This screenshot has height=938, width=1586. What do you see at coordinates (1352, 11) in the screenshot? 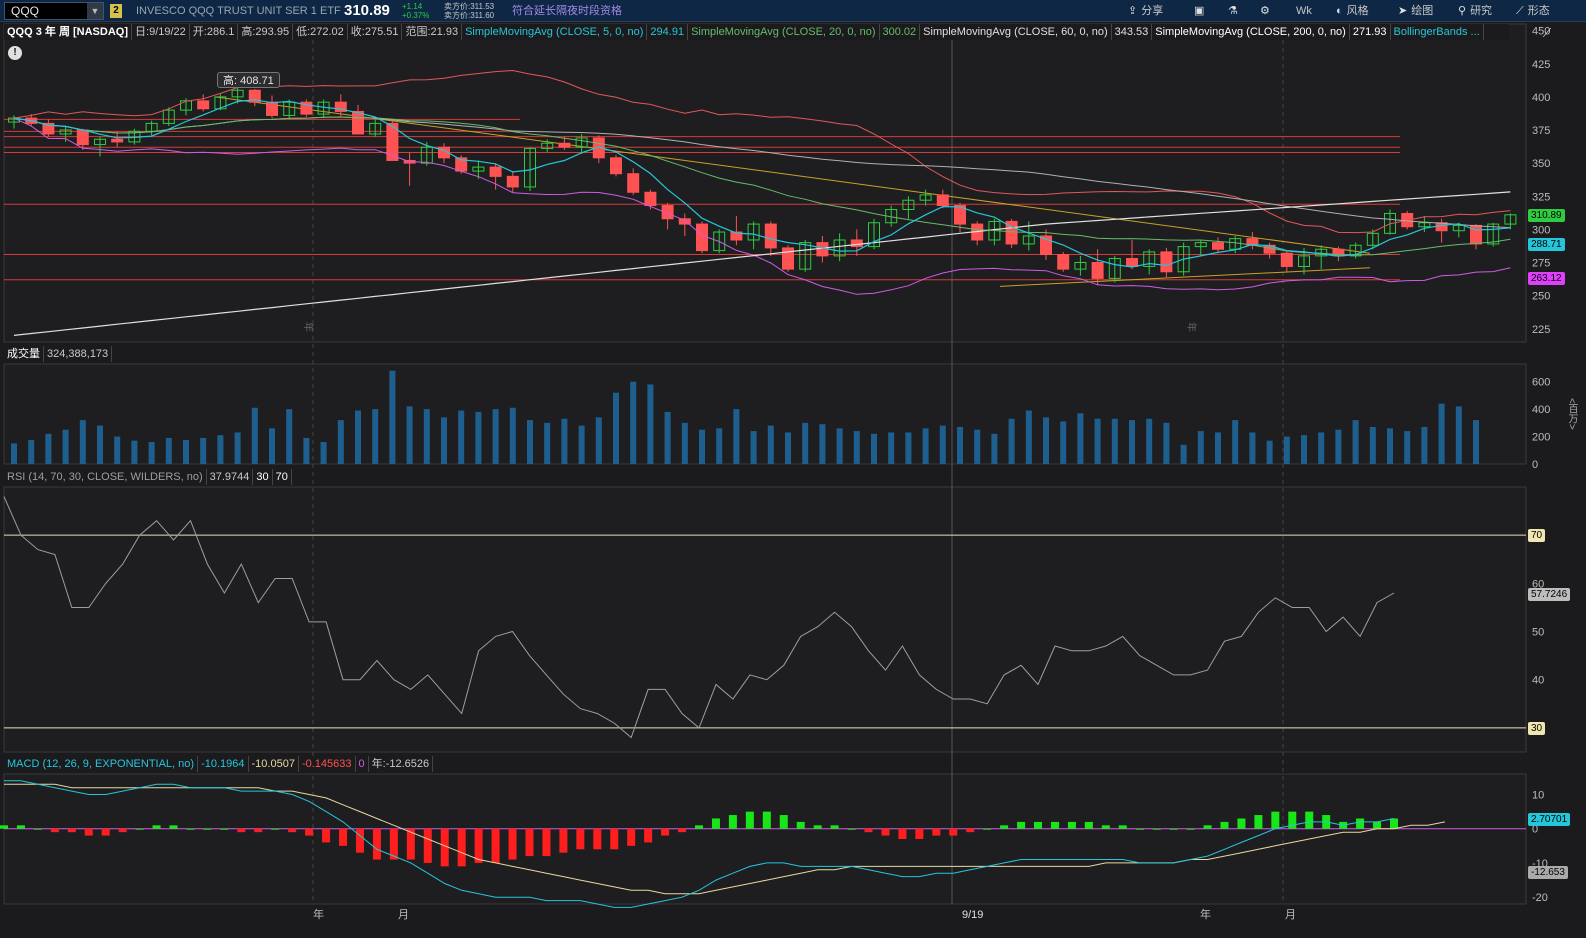
I see `style-button: ◐ 风格` at bounding box center [1352, 11].